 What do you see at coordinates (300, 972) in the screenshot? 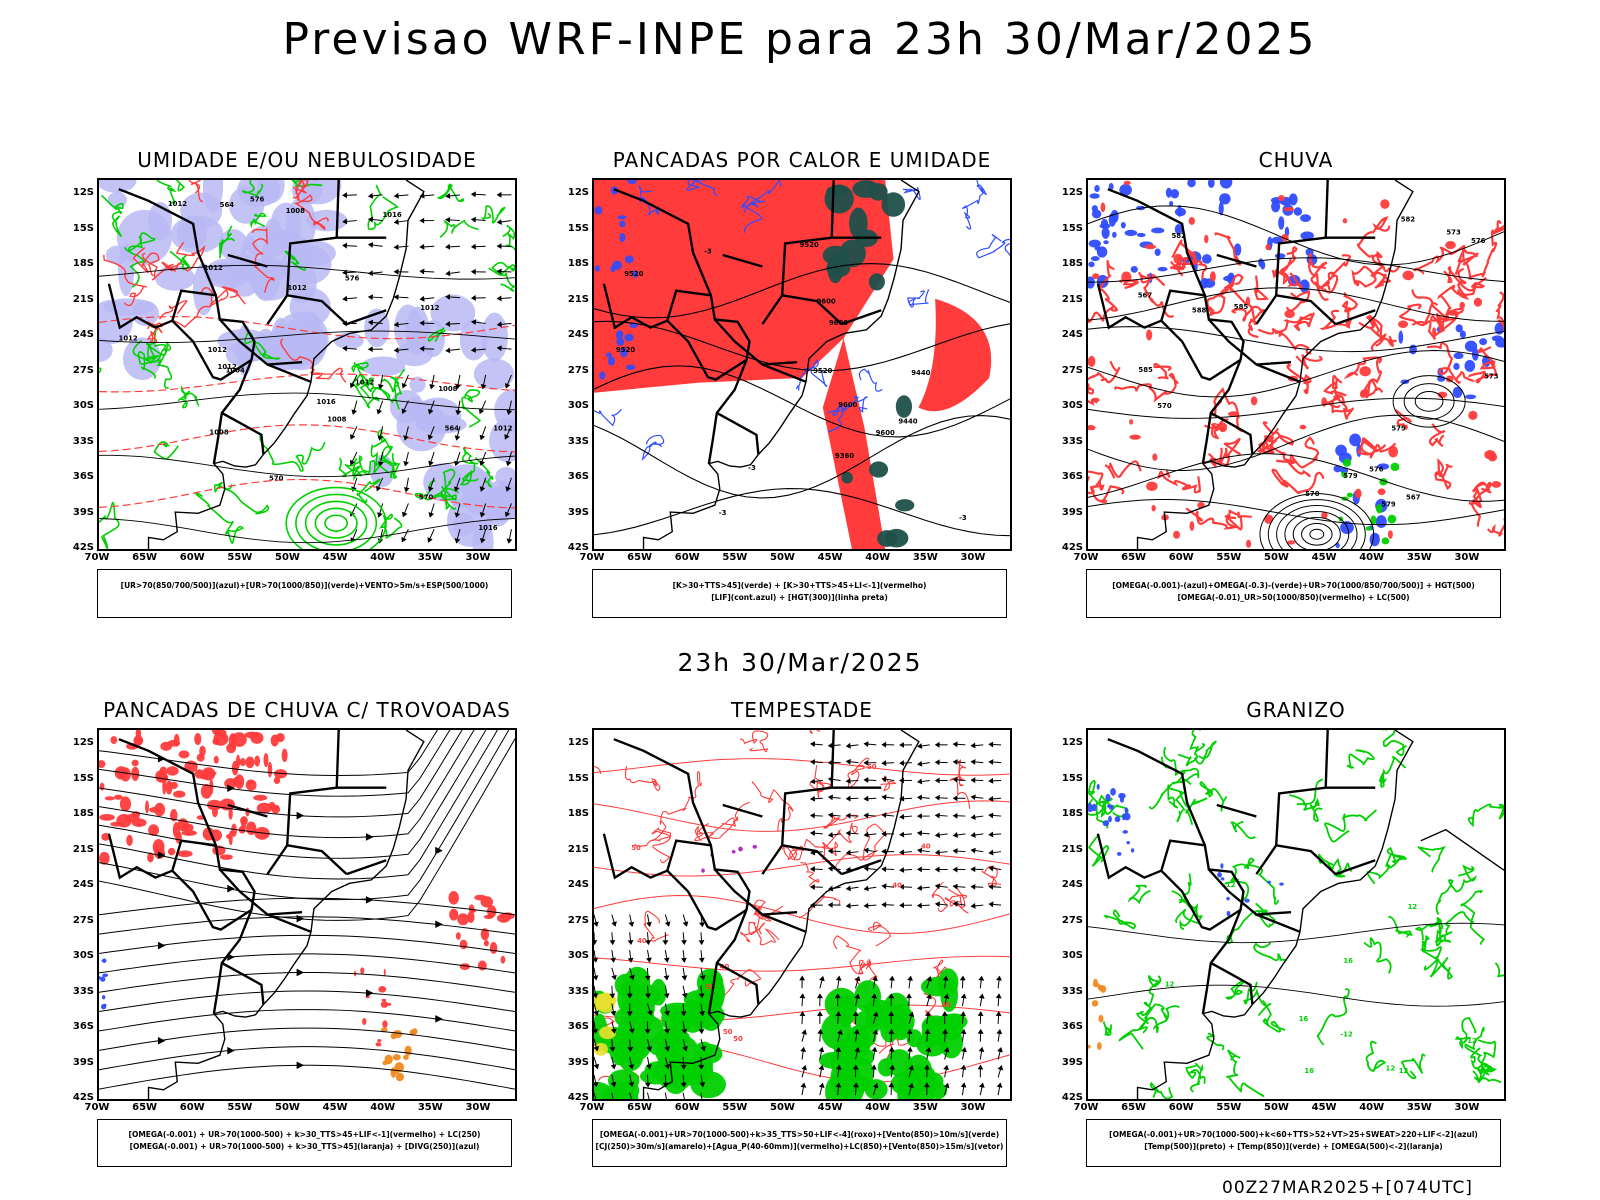
I see `streamline-arrow` at bounding box center [300, 972].